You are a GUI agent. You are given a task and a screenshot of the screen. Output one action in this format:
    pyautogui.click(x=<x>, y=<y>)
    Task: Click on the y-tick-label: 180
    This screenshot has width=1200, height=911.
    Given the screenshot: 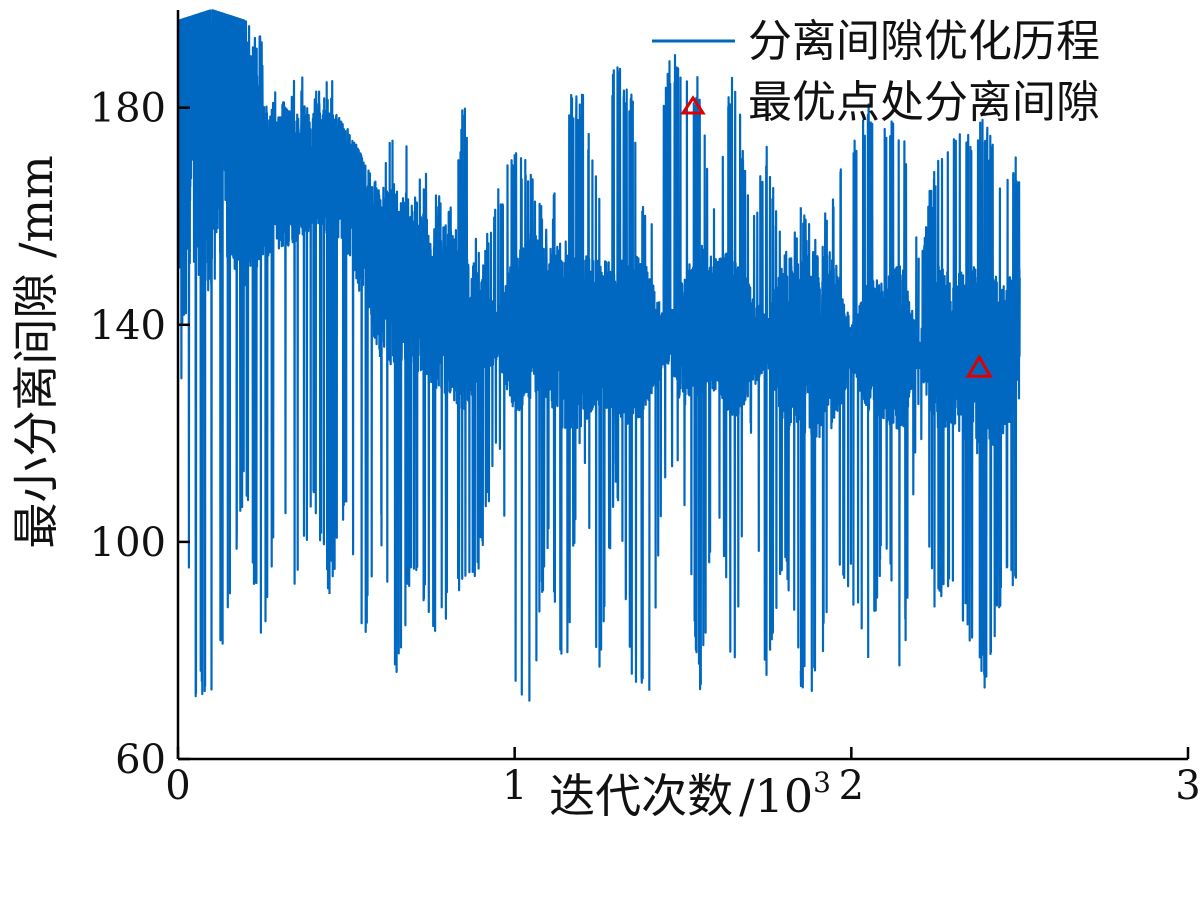 What is the action you would take?
    pyautogui.click(x=128, y=109)
    